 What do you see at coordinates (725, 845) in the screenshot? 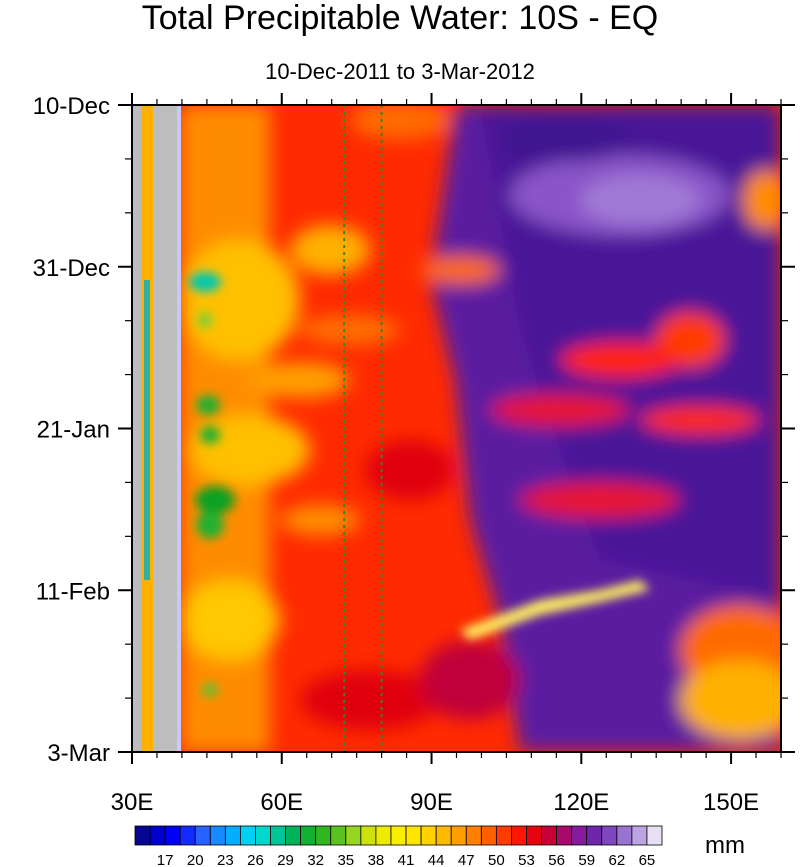
I see `colorbar-unit: mm` at bounding box center [725, 845].